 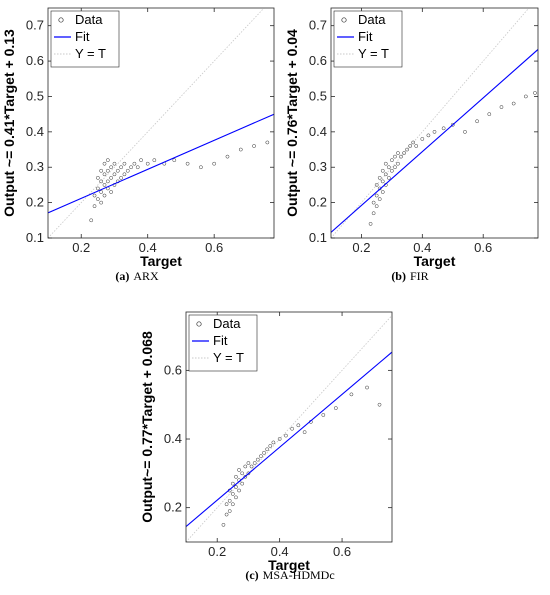 I want to click on axes-box, so click(x=289, y=427).